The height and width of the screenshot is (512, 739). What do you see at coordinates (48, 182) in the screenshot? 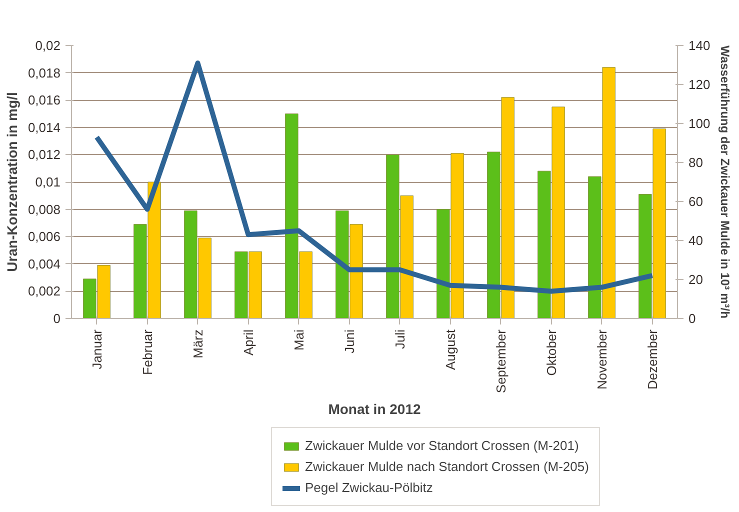
I see `y-tick-label: 0,01` at bounding box center [48, 182].